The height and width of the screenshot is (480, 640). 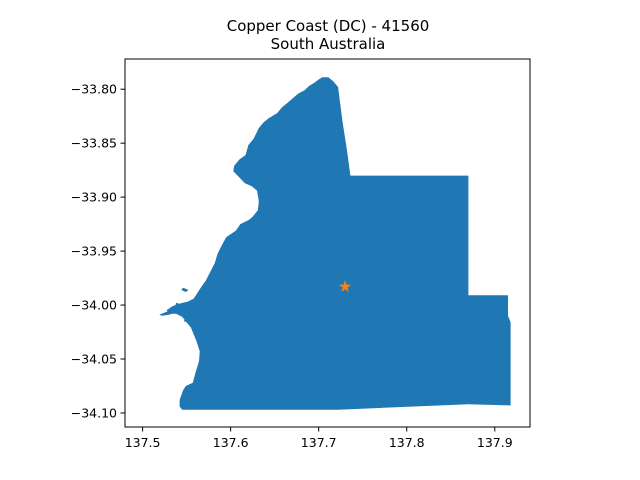 What do you see at coordinates (94, 251) in the screenshot?
I see `y-tick-label: −33.95` at bounding box center [94, 251].